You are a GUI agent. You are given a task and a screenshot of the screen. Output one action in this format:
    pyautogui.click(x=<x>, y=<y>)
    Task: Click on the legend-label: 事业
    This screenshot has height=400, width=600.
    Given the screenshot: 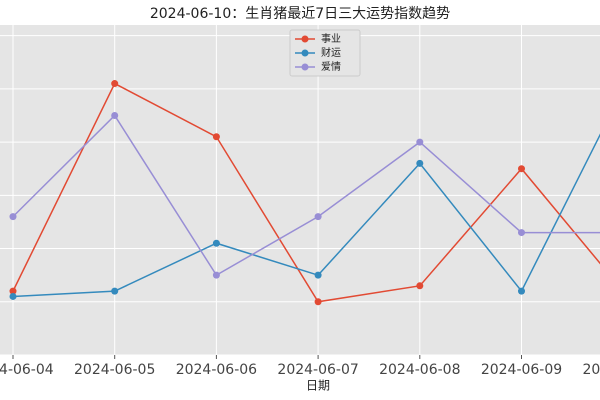 What is the action you would take?
    pyautogui.click(x=331, y=38)
    